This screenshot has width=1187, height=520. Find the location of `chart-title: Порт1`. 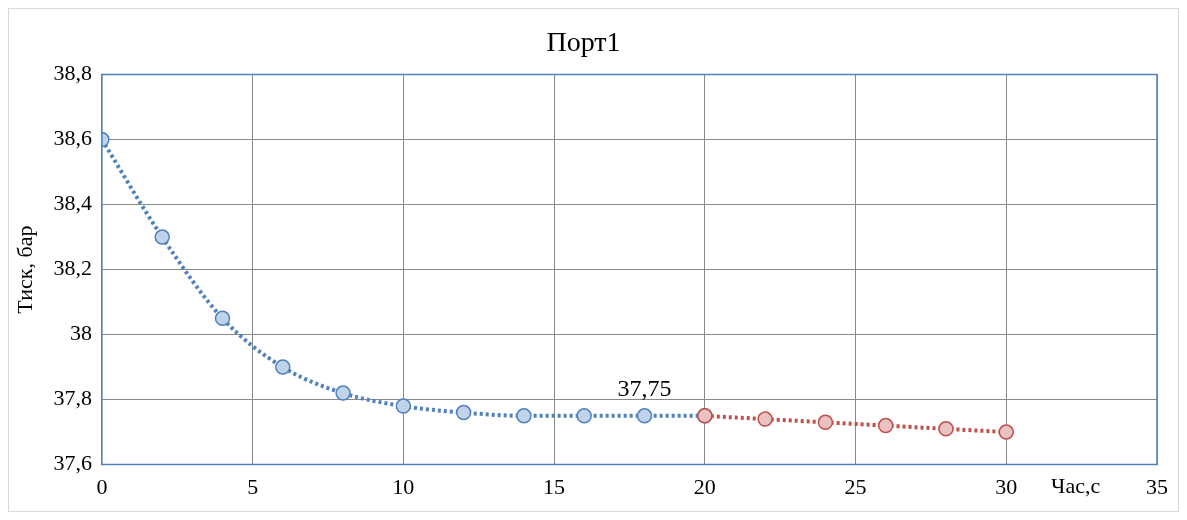

chart-title: Порт1 is located at coordinates (583, 42).